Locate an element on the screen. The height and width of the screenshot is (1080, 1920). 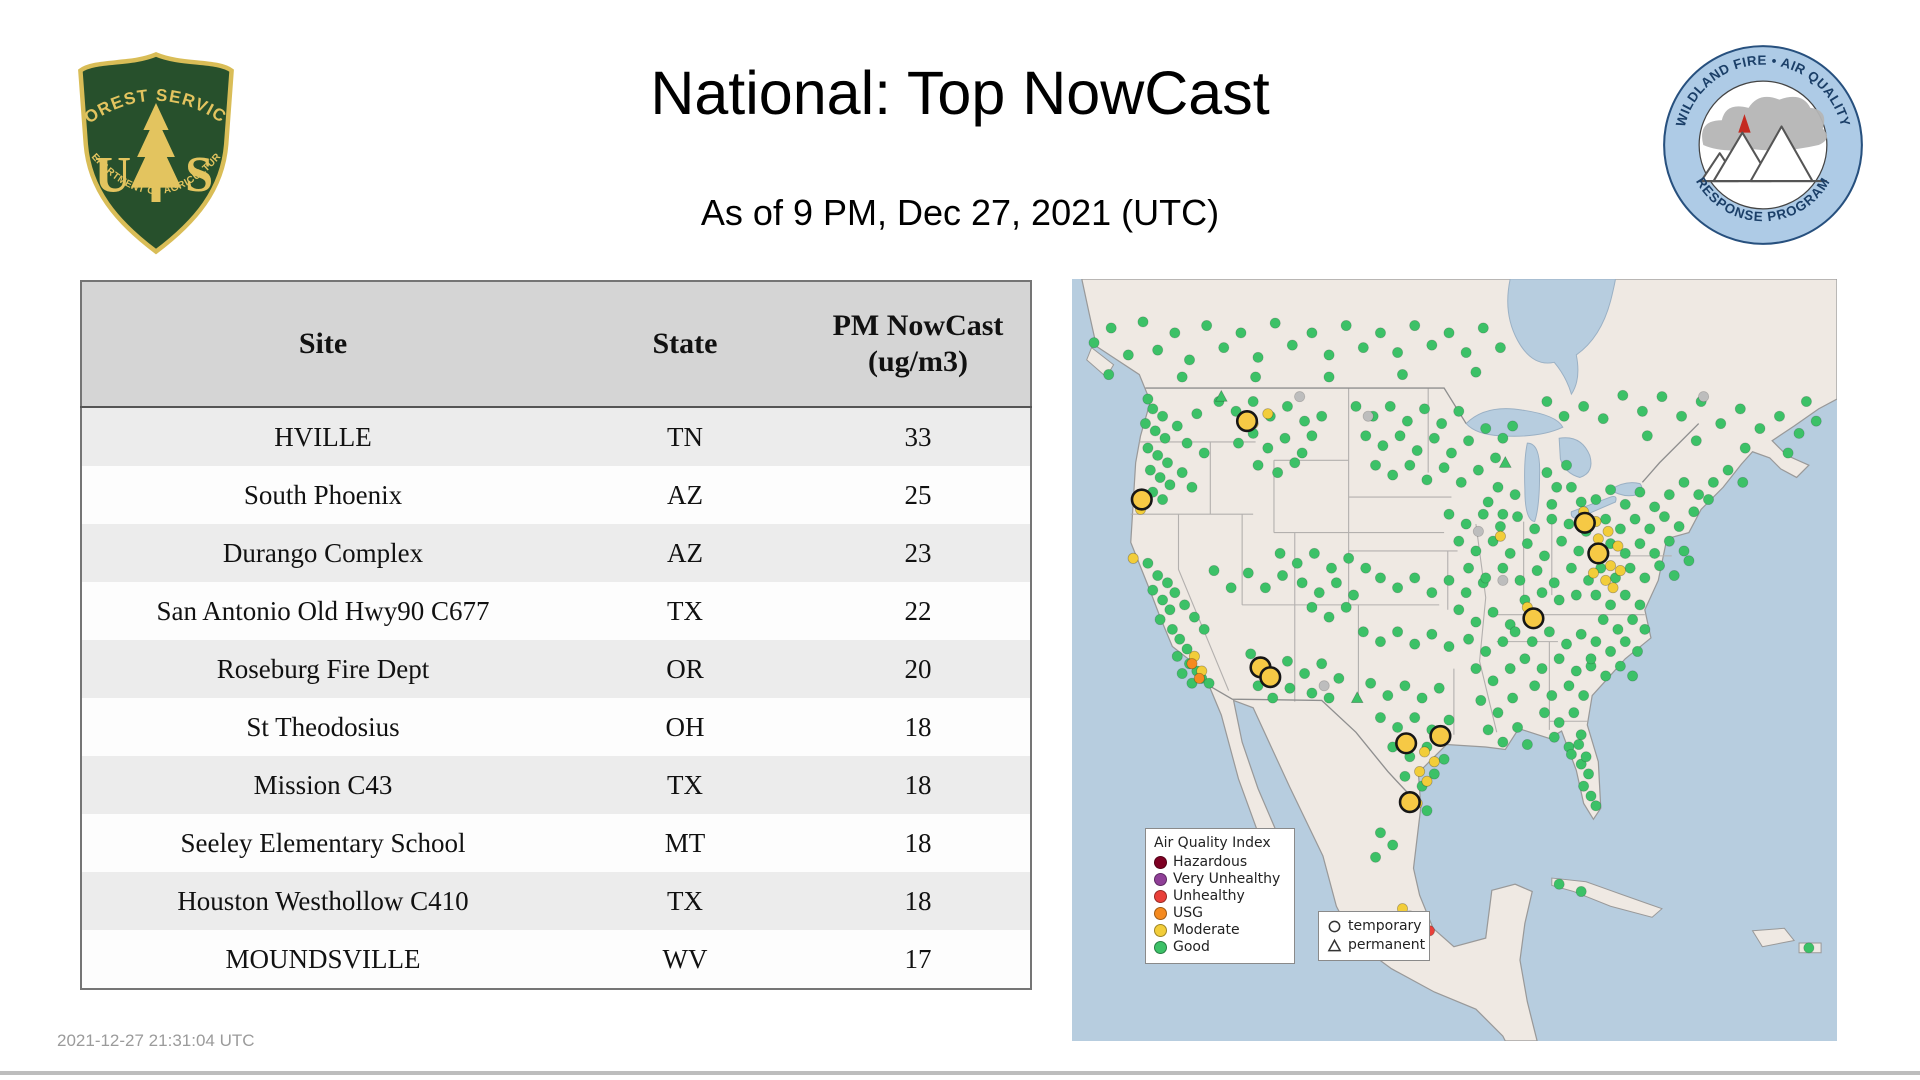
table-cell-site: St Theodosius is located at coordinates (323, 726).